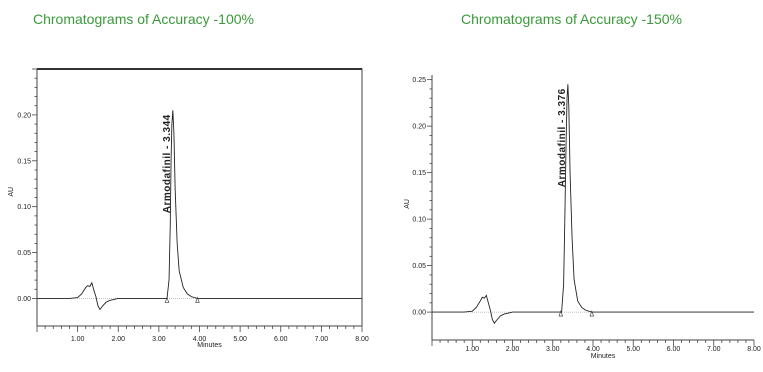  Describe the element at coordinates (571, 19) in the screenshot. I see `chart-caption-right: Chromatograms of Accuracy -150%` at that location.